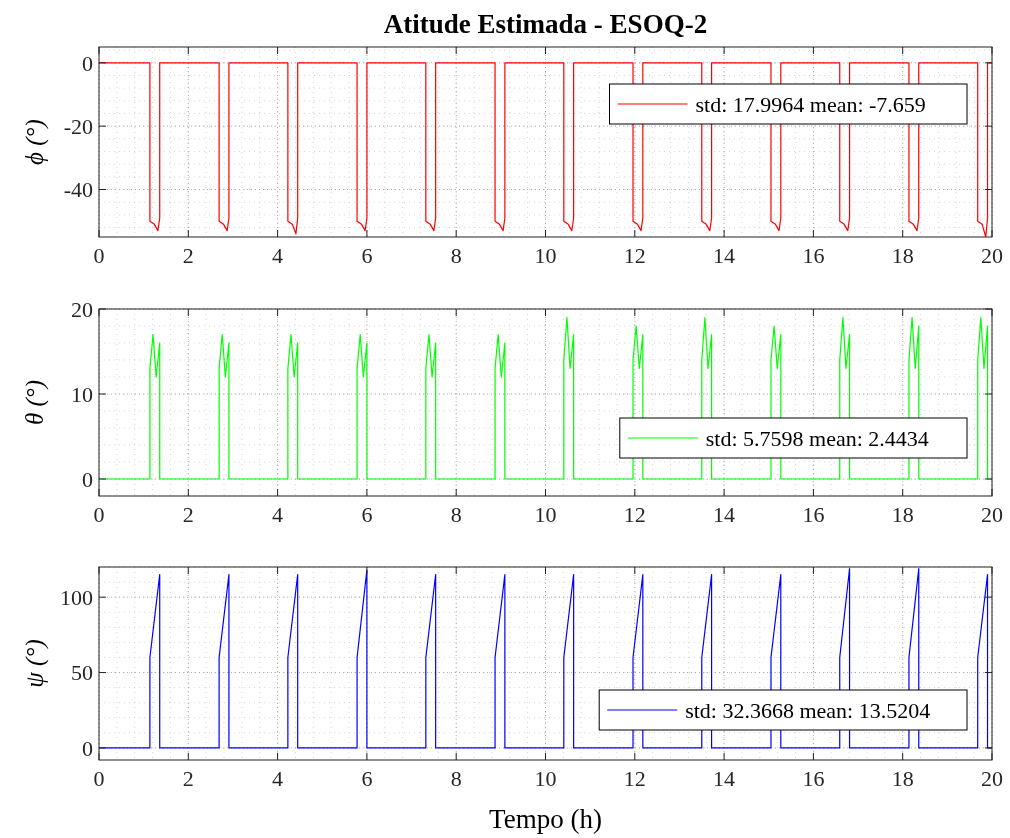  Describe the element at coordinates (817, 438) in the screenshot. I see `legend-label: std: 5.7598 mean: 2.4434` at that location.